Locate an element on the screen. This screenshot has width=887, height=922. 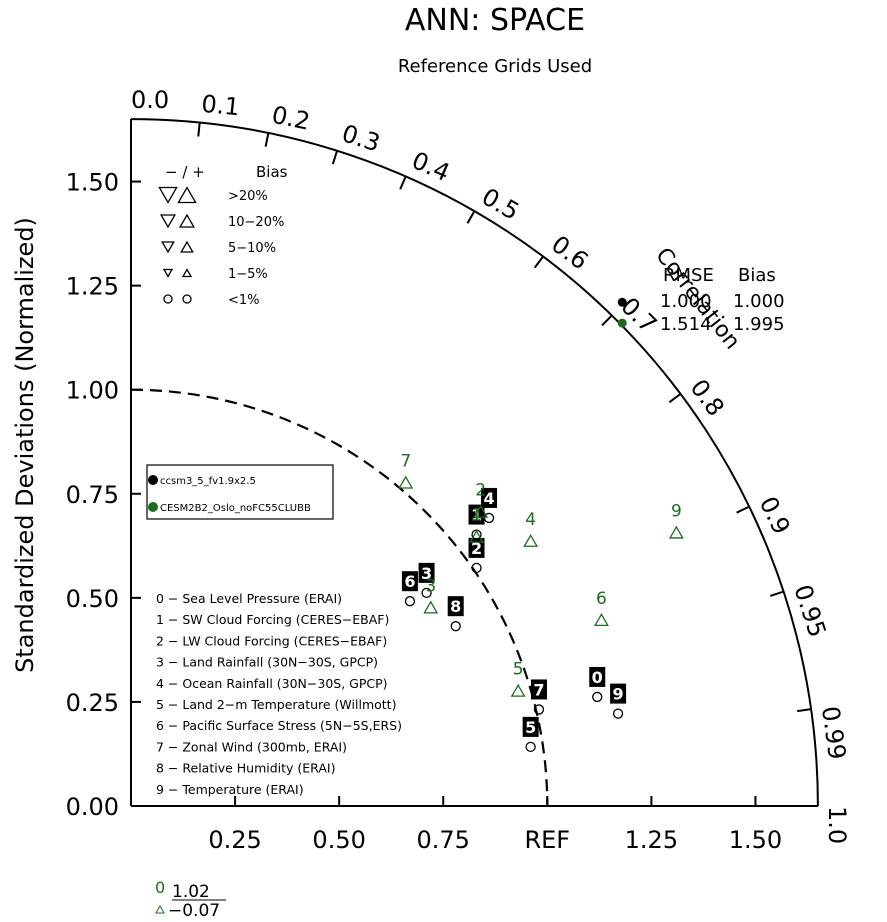
outlier-annotation: 0 1.02 −0.07 is located at coordinates (190, 899).